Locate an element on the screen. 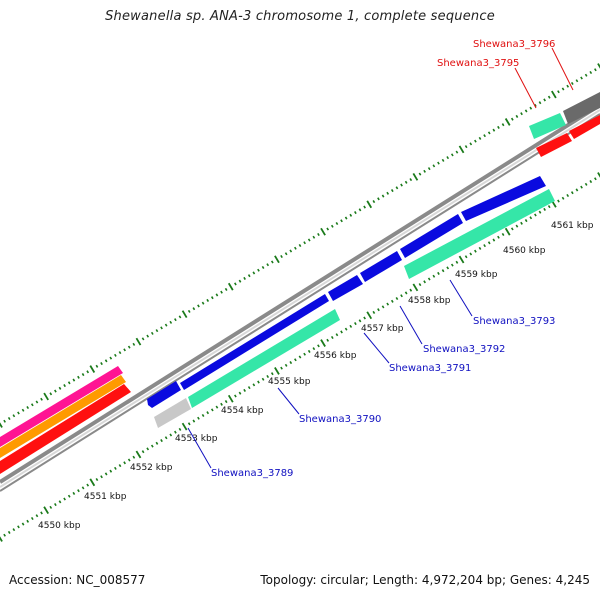 The height and width of the screenshot is (600, 600). gene-label-shewana3-3793: Shewana3_3793 is located at coordinates (514, 321).